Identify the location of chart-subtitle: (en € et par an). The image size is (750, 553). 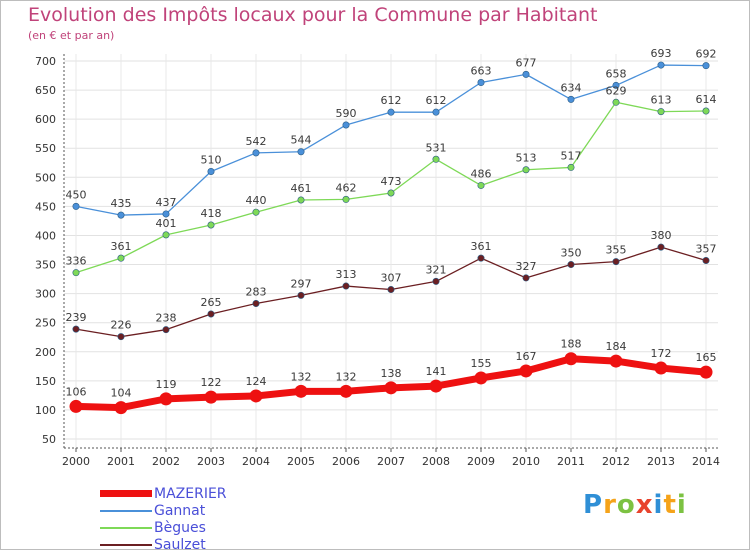
(71, 35).